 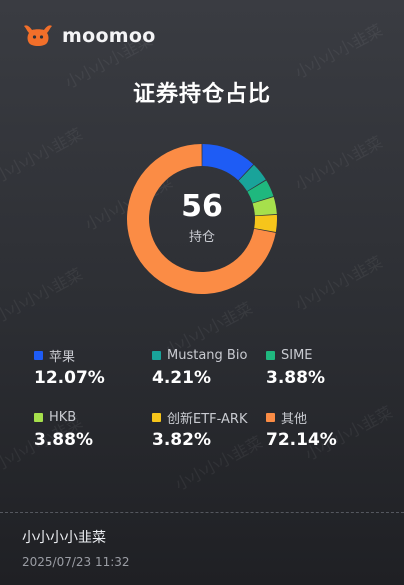 I want to click on donut-svg, so click(x=202, y=219).